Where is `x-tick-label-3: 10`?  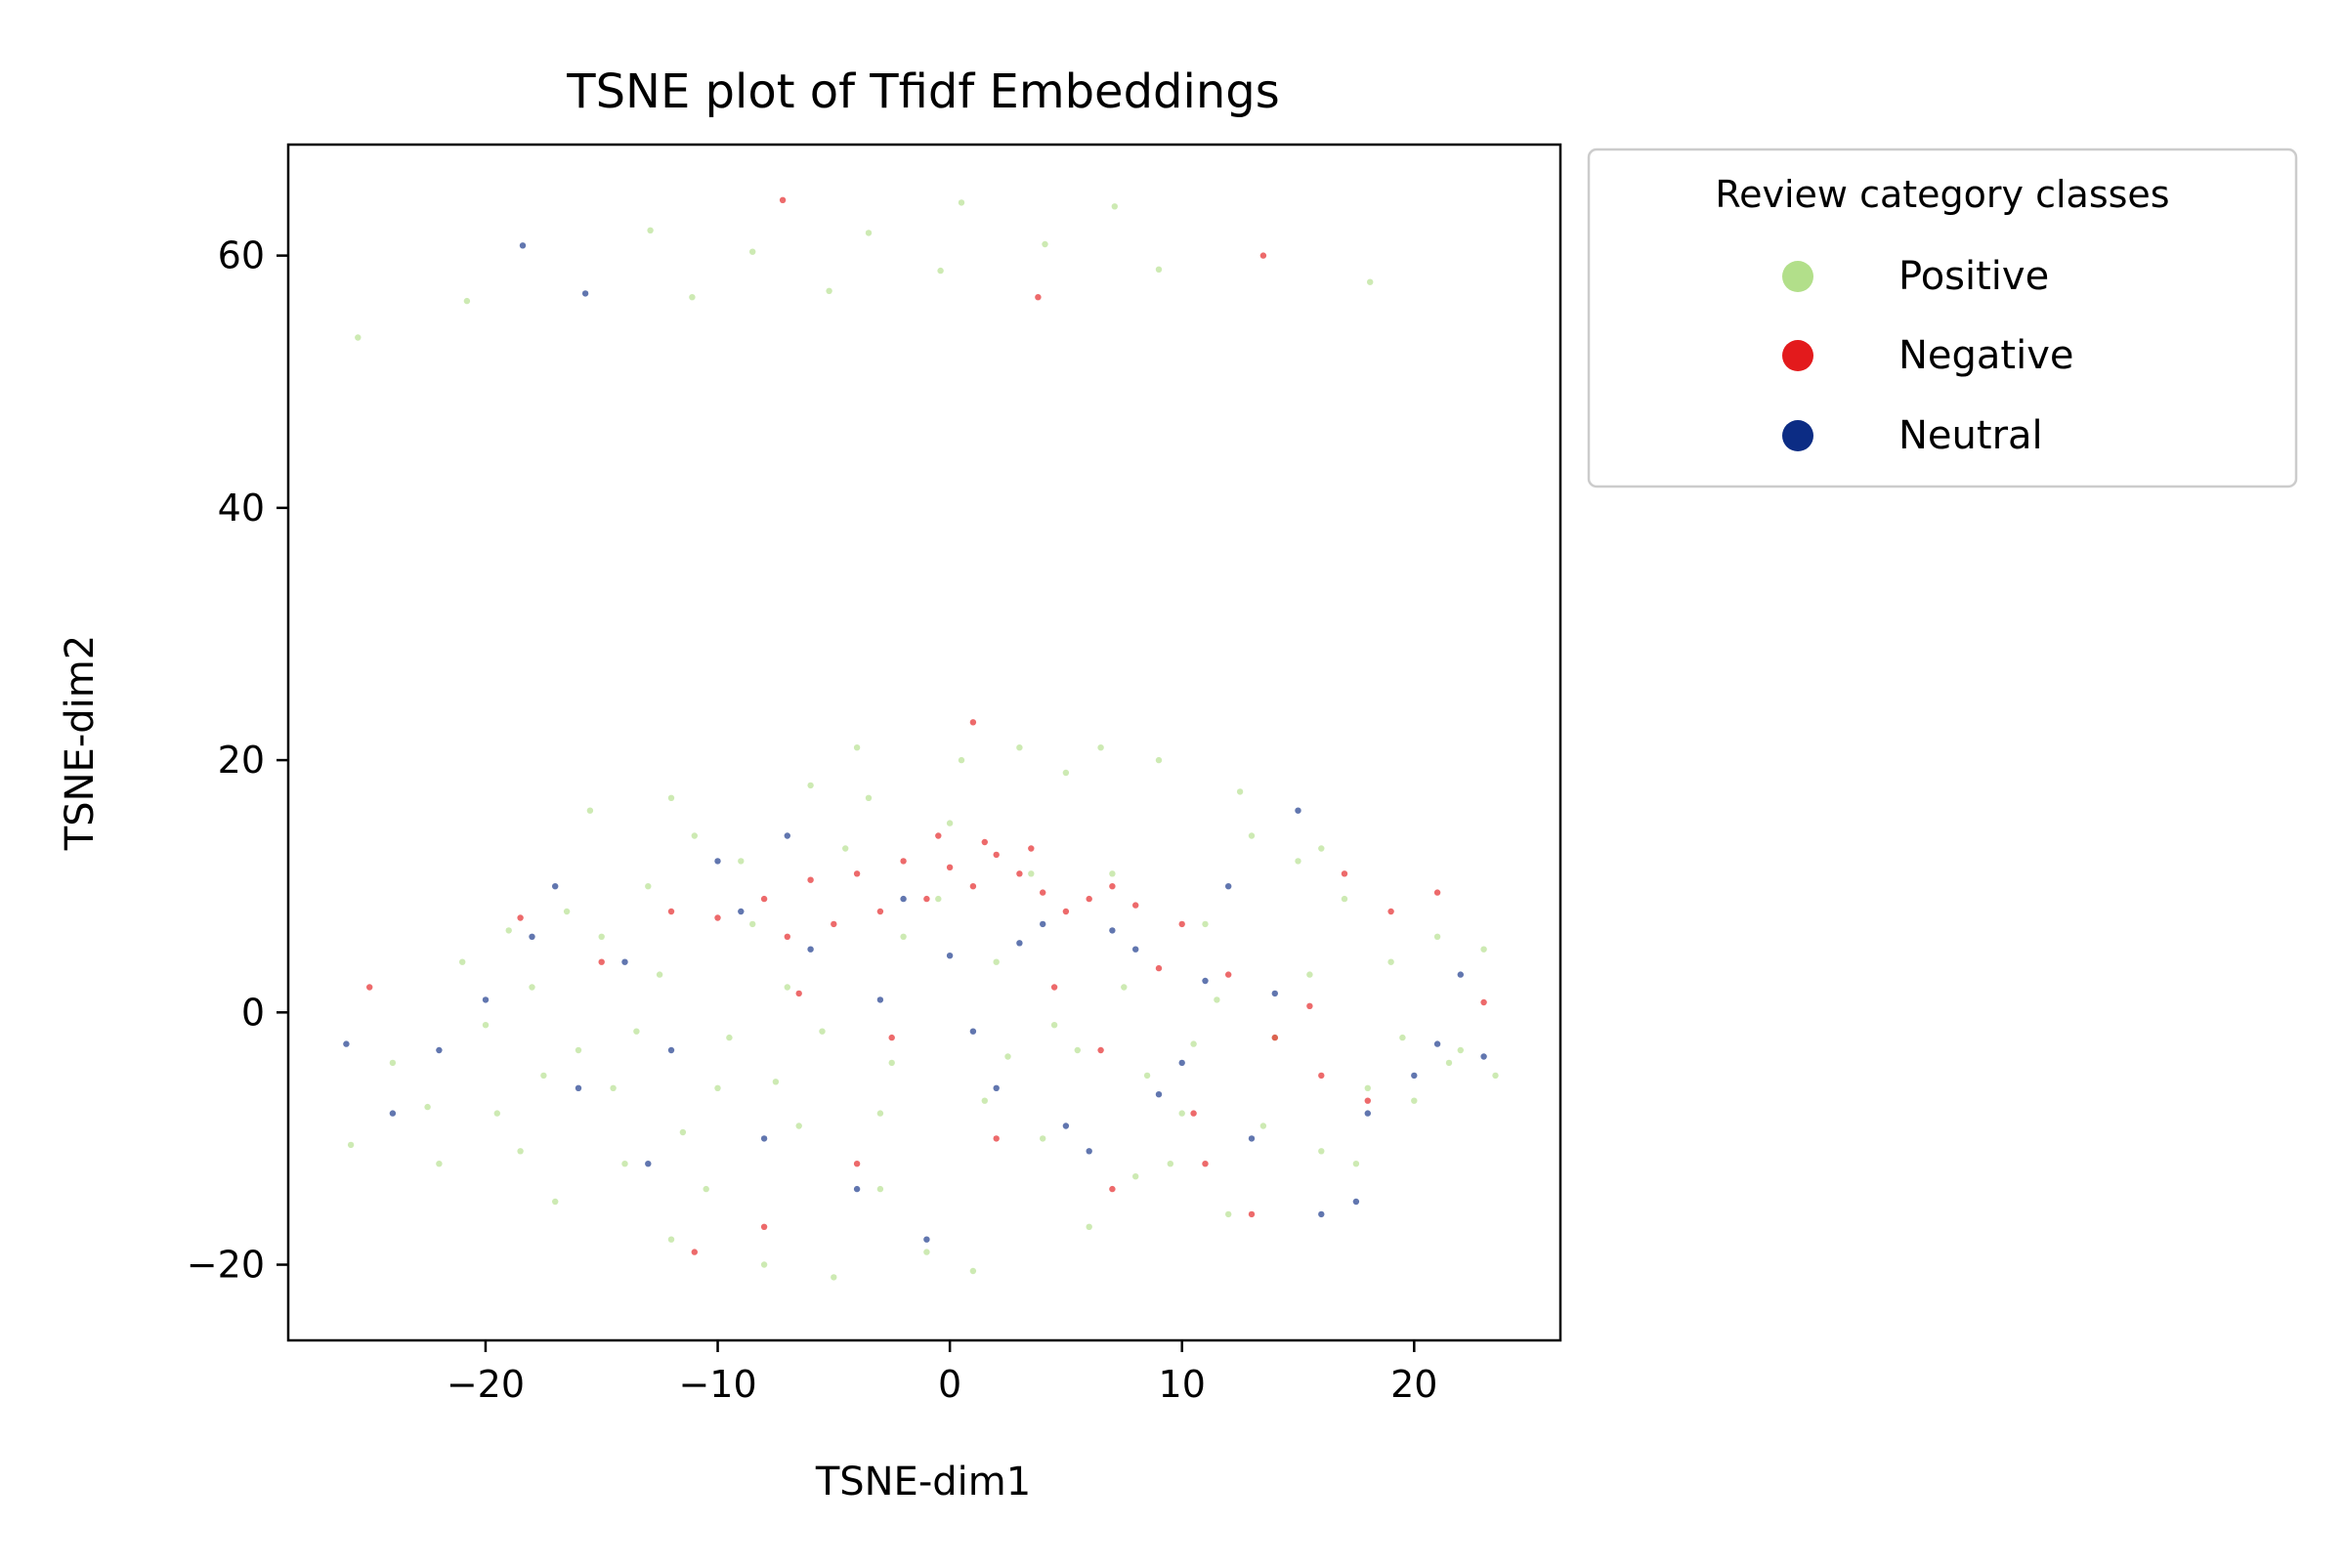
x-tick-label-3: 10 is located at coordinates (1182, 1384).